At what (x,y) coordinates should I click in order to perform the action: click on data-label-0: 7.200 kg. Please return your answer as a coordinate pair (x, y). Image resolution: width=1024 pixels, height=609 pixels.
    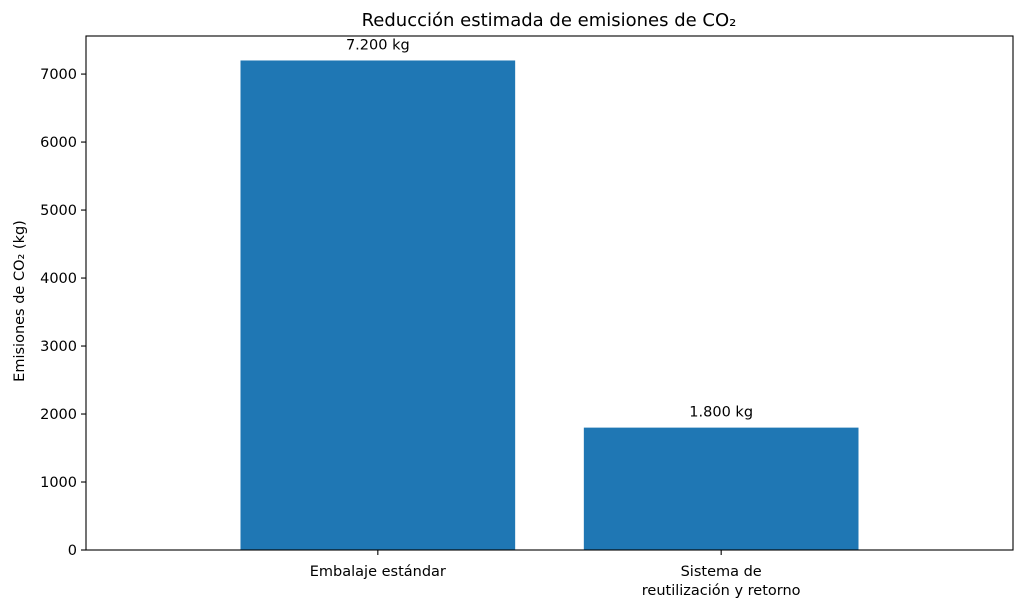
    Looking at the image, I should click on (378, 45).